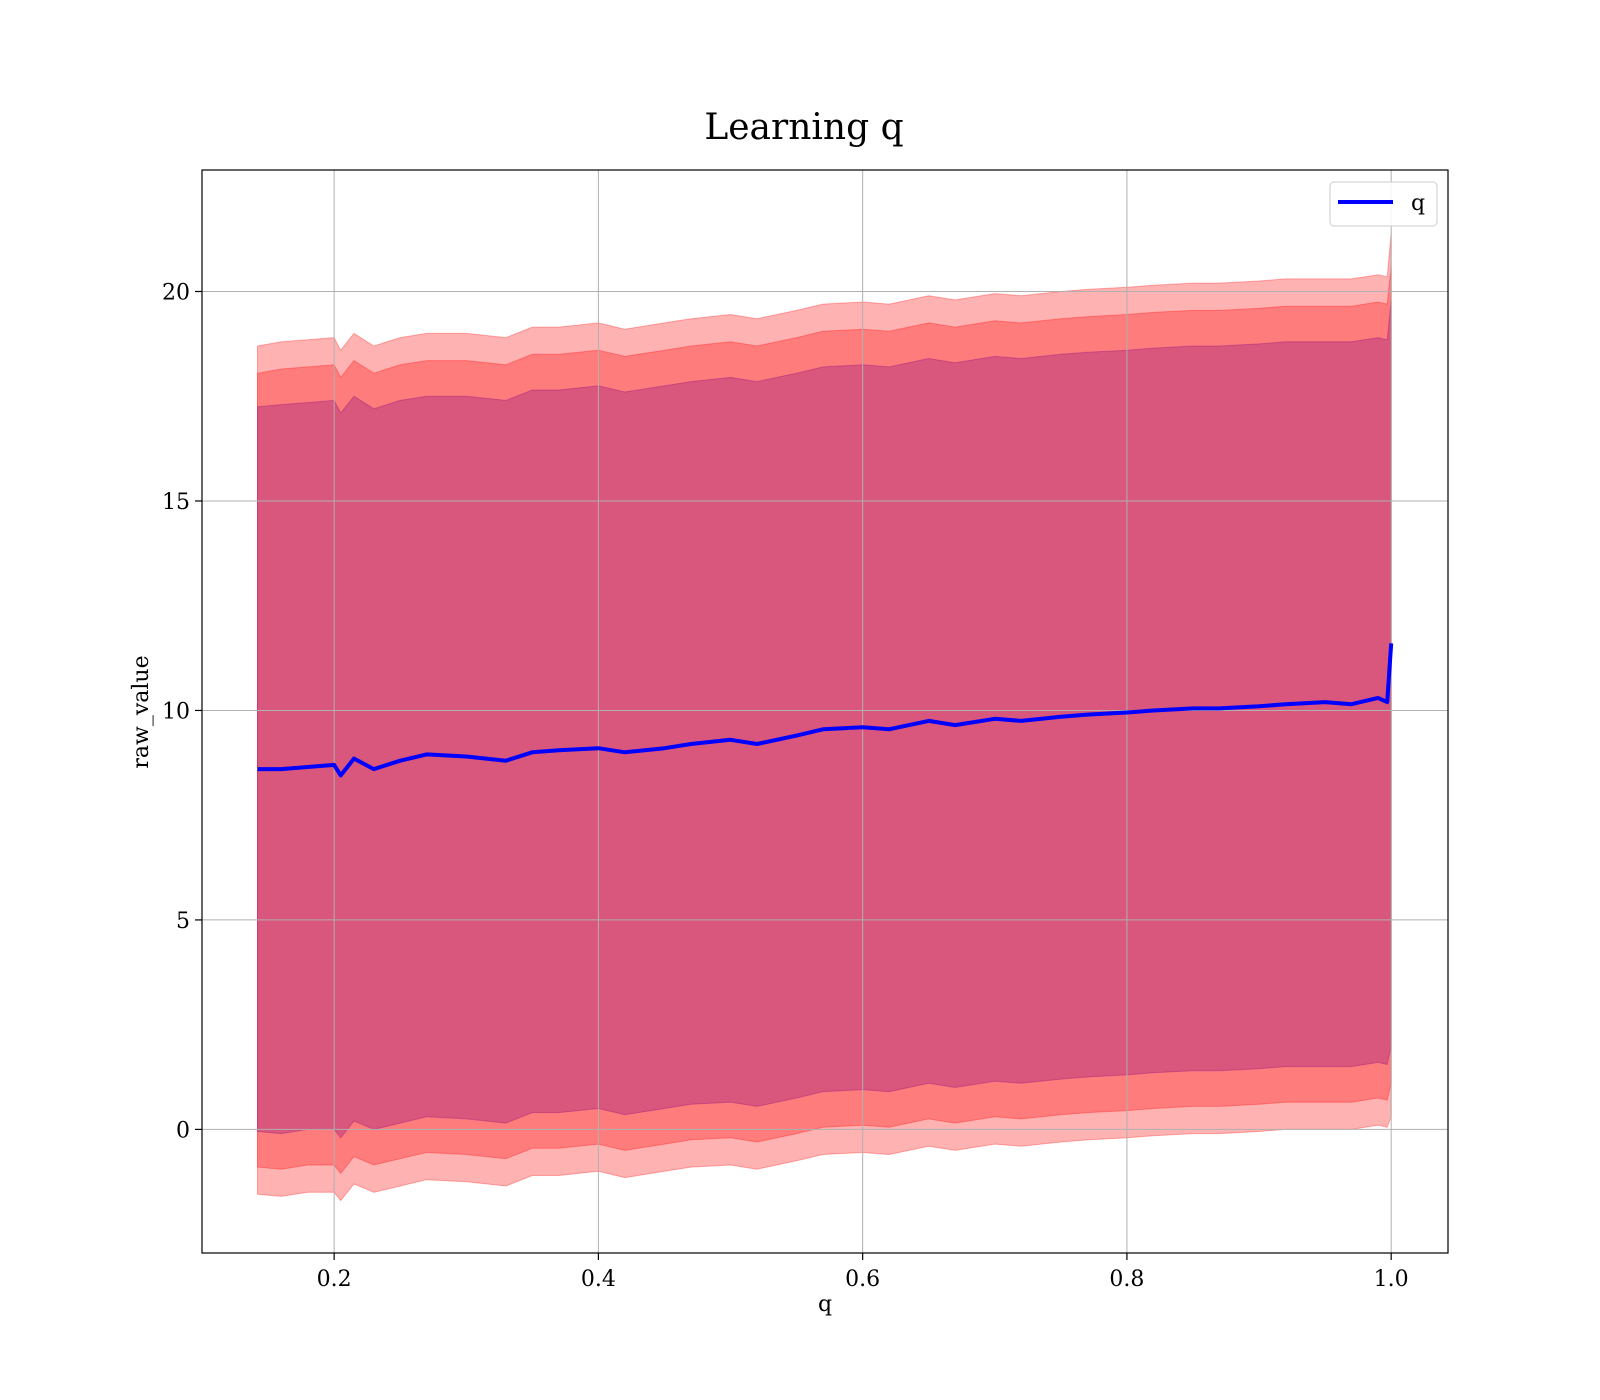 The width and height of the screenshot is (1600, 1400). What do you see at coordinates (334, 1279) in the screenshot?
I see `x-tick-label-1: 0.2` at bounding box center [334, 1279].